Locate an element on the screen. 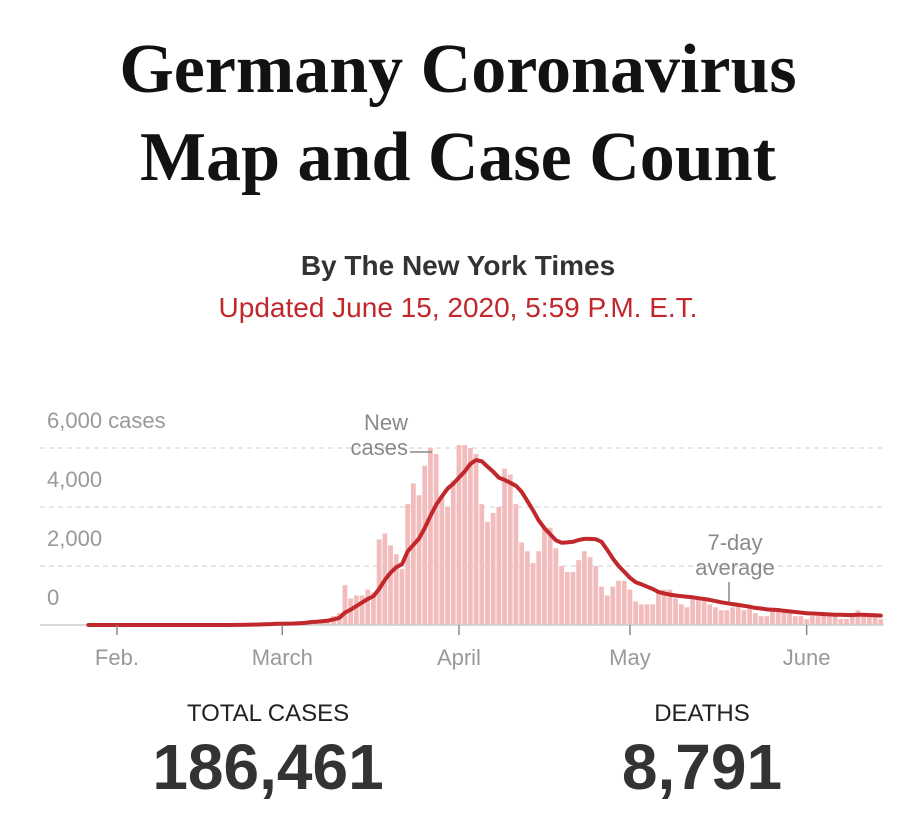 The width and height of the screenshot is (916, 824). x-tick-label: Feb. is located at coordinates (117, 657).